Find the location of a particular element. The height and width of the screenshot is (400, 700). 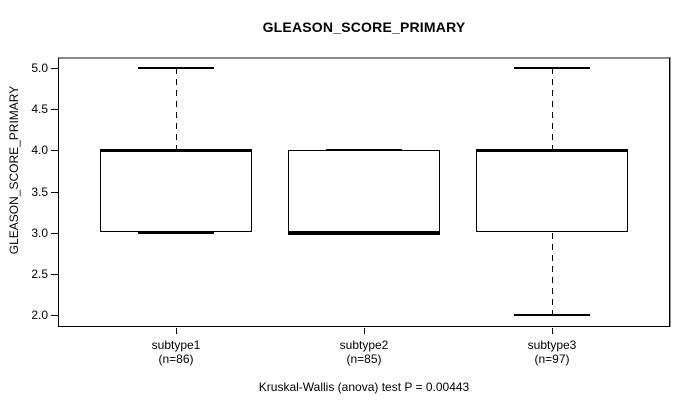

y-tick-label: 4.0 is located at coordinates (39, 150).